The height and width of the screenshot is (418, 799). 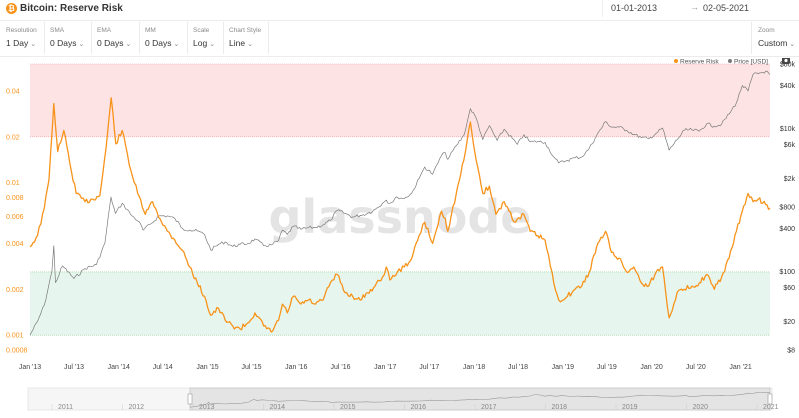 What do you see at coordinates (773, 43) in the screenshot?
I see `zoom-value: Custom` at bounding box center [773, 43].